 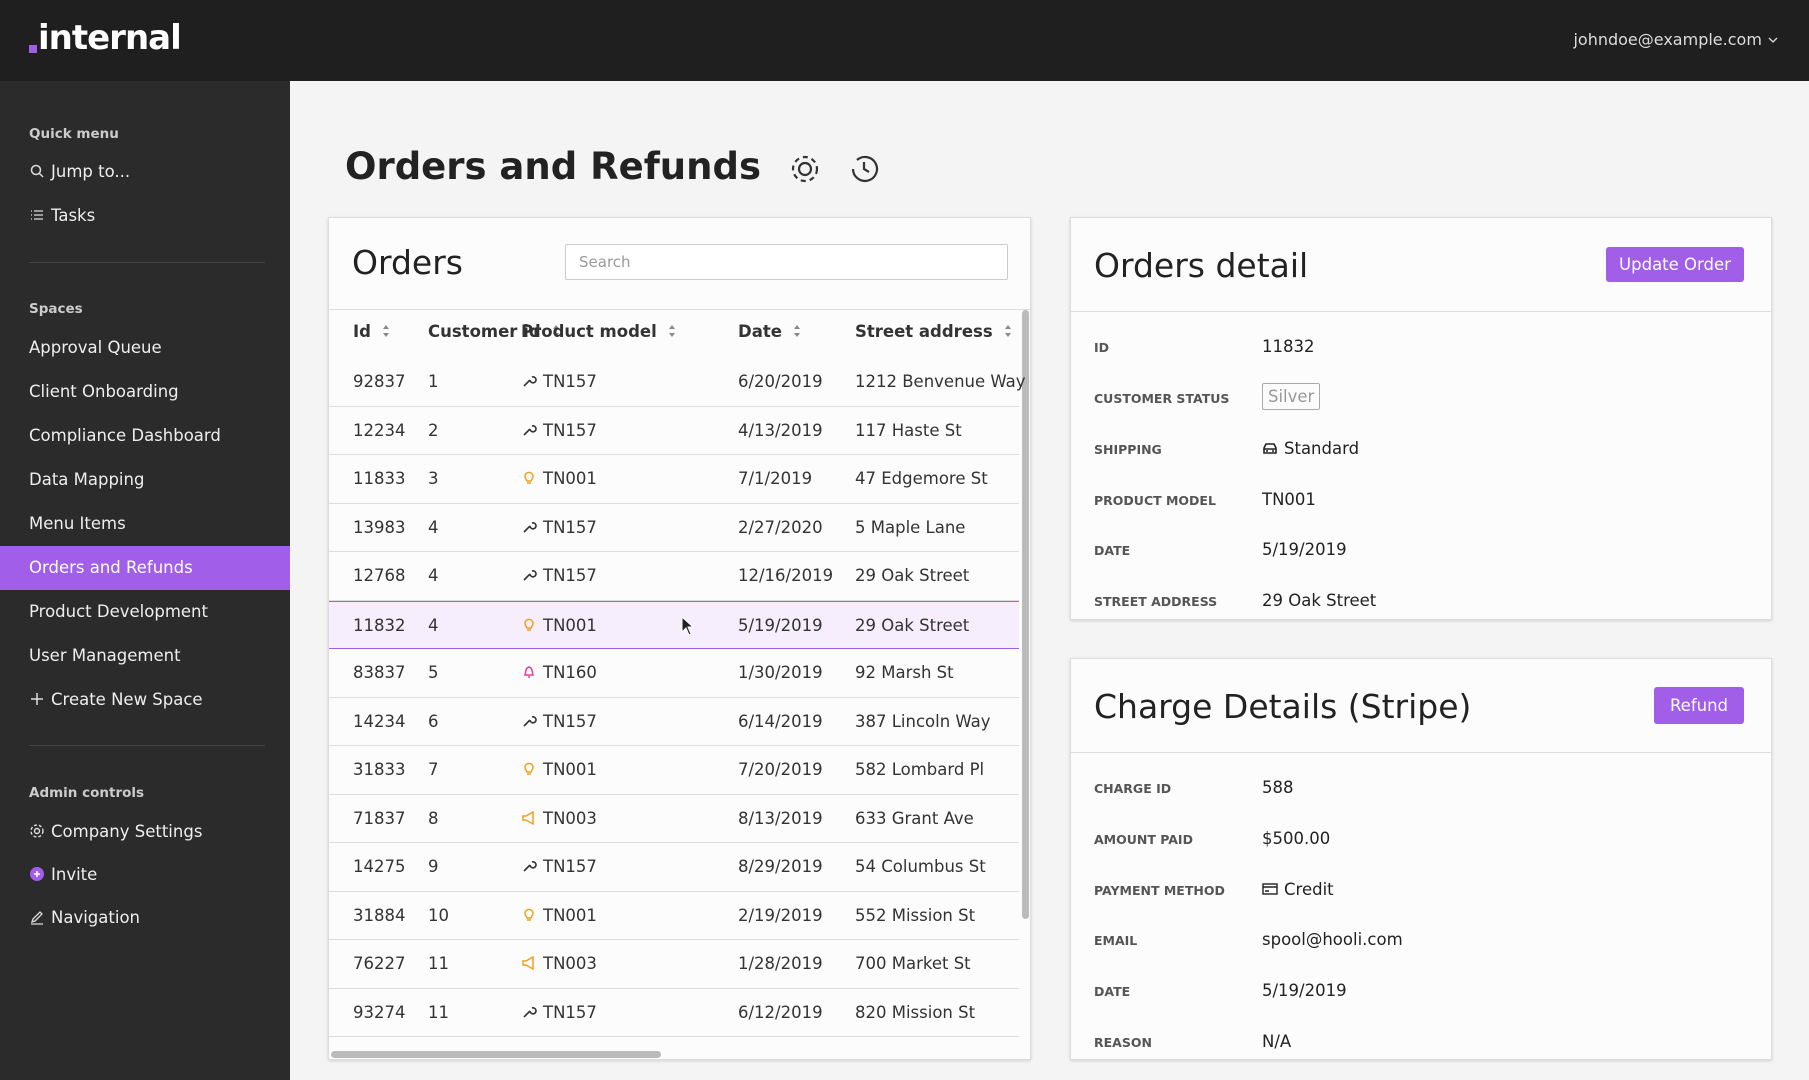 I want to click on logo: internal, so click(x=110, y=38).